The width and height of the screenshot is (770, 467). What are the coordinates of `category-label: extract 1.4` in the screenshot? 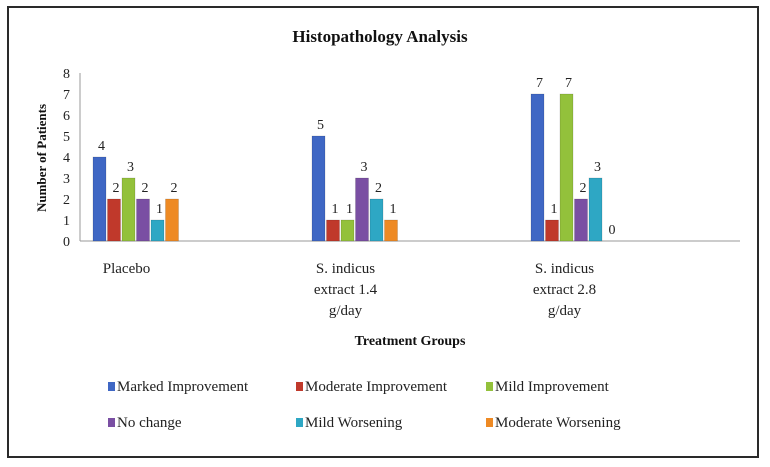 It's located at (346, 290).